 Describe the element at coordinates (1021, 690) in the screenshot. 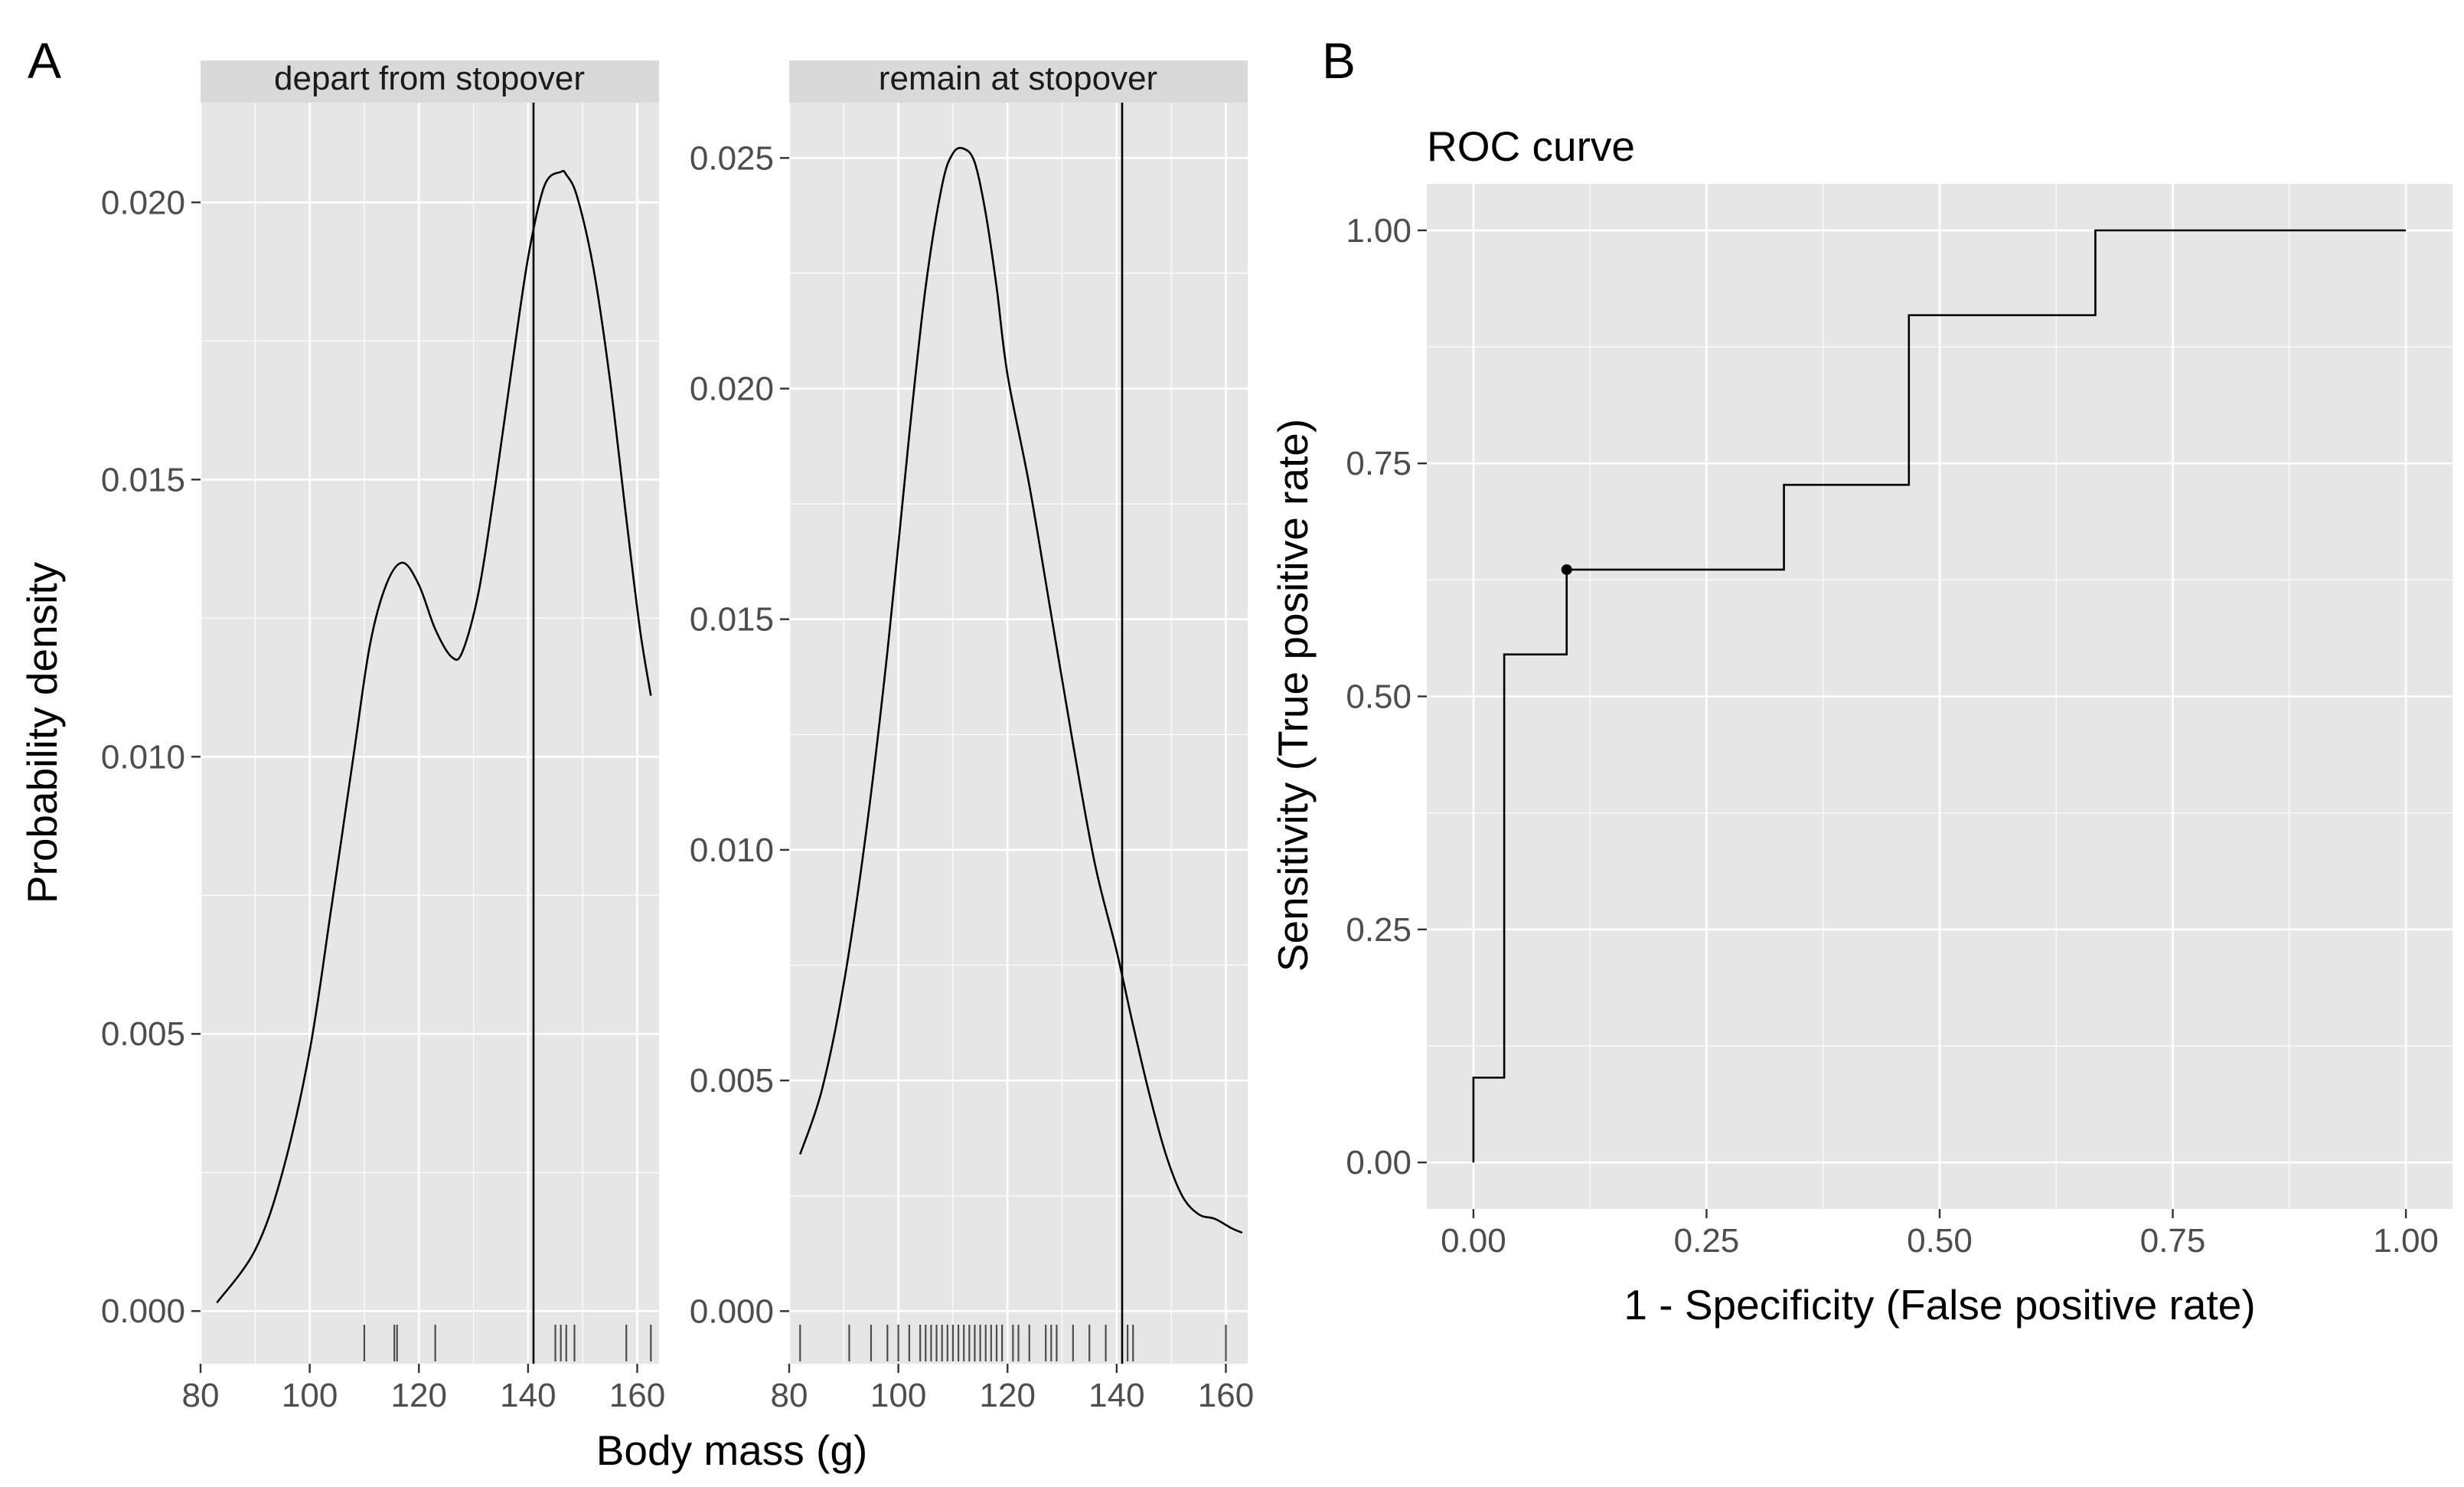

I see `density-curve-remain` at that location.